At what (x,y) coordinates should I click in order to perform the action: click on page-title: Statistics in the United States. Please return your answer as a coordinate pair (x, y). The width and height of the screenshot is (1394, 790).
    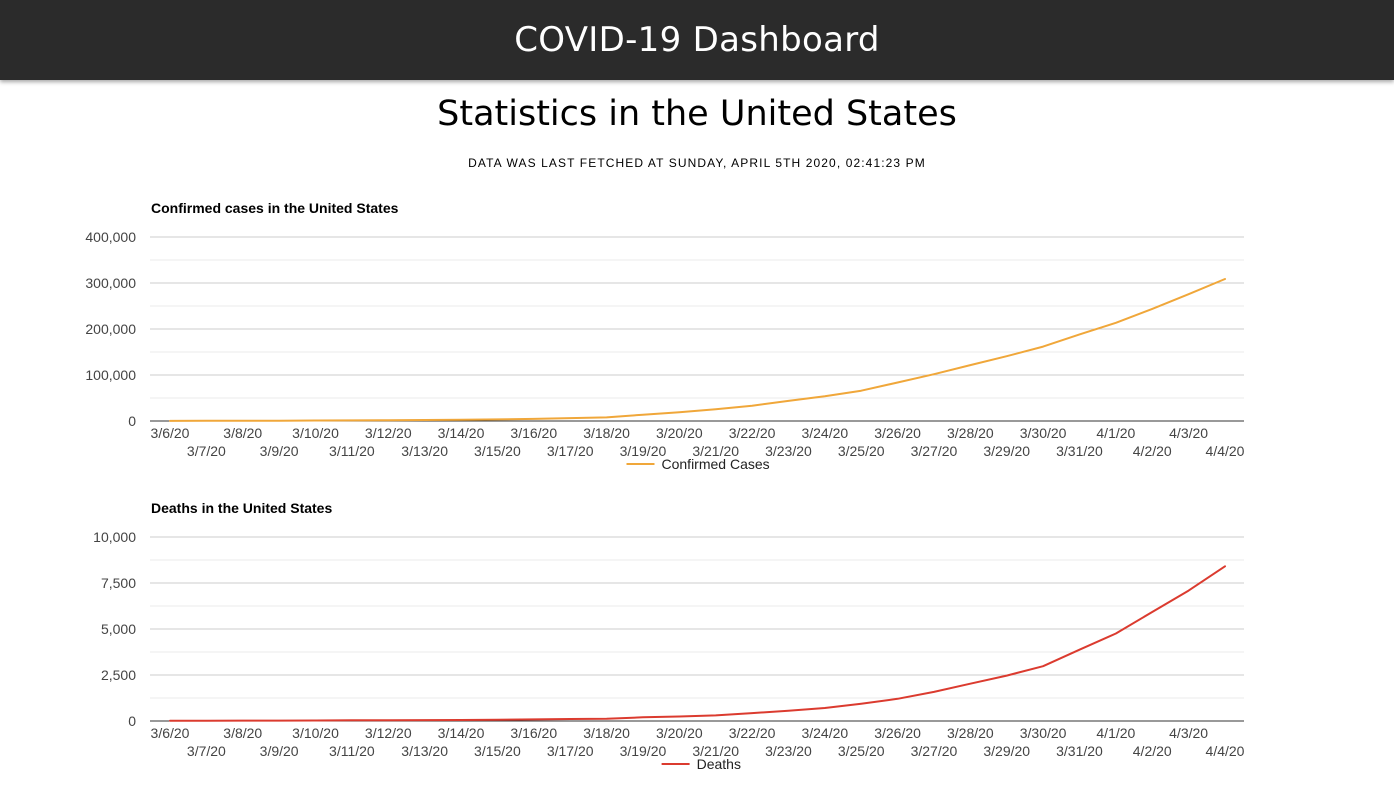
    Looking at the image, I should click on (697, 114).